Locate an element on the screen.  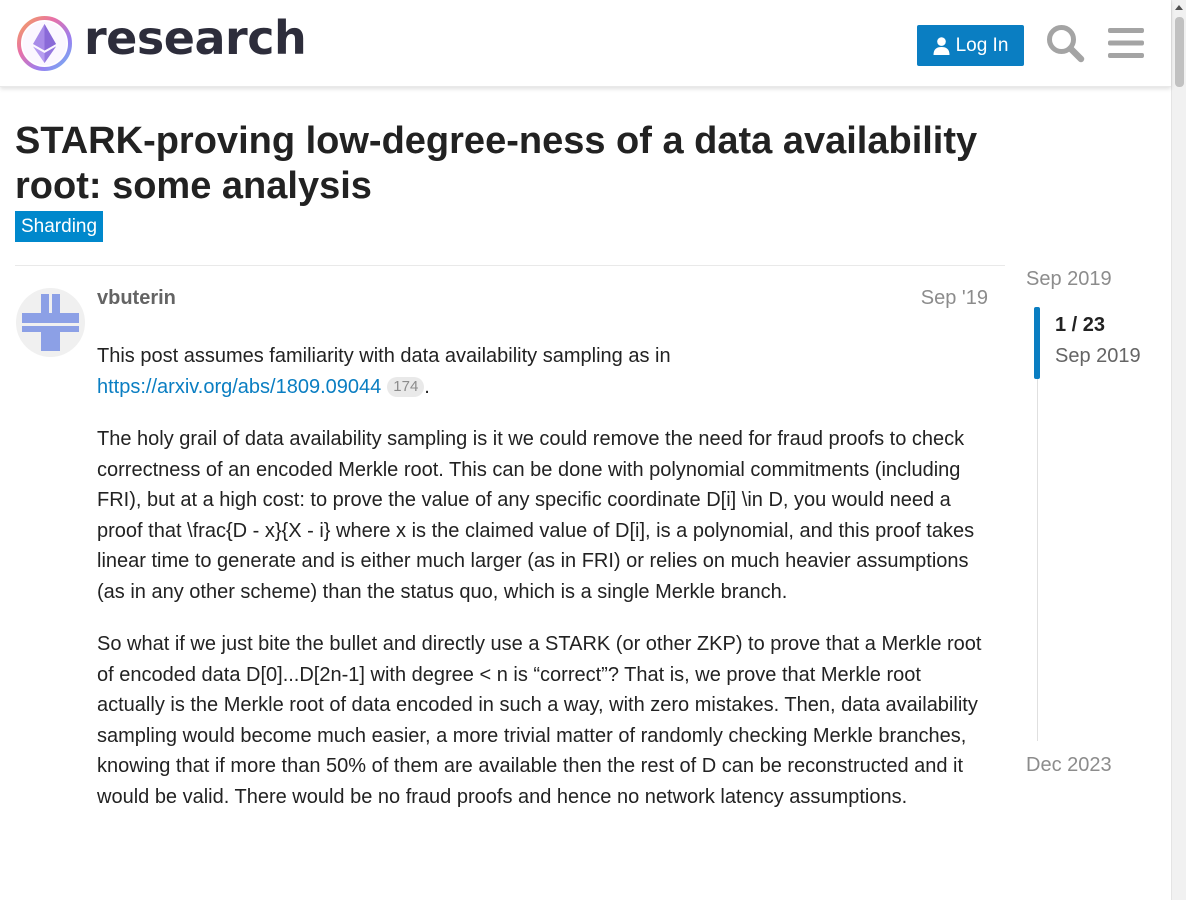
avatar is located at coordinates (50, 322).